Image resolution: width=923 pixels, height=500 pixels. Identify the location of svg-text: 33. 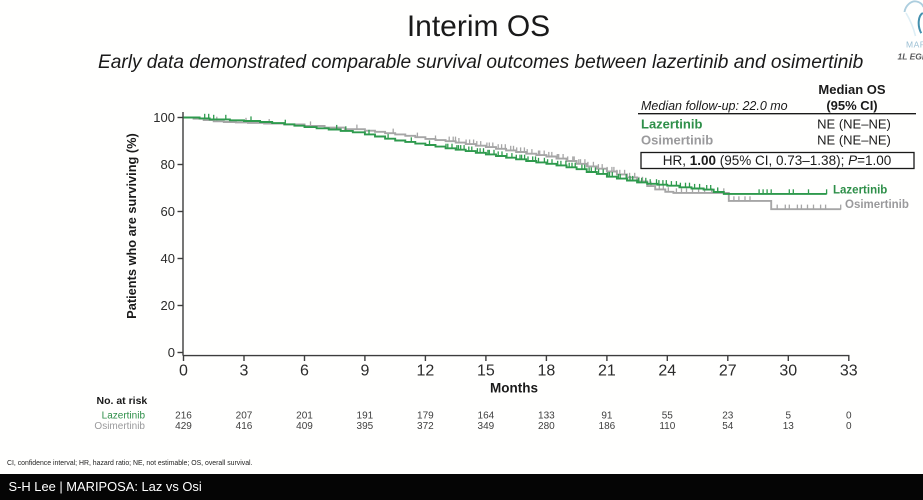
(849, 371).